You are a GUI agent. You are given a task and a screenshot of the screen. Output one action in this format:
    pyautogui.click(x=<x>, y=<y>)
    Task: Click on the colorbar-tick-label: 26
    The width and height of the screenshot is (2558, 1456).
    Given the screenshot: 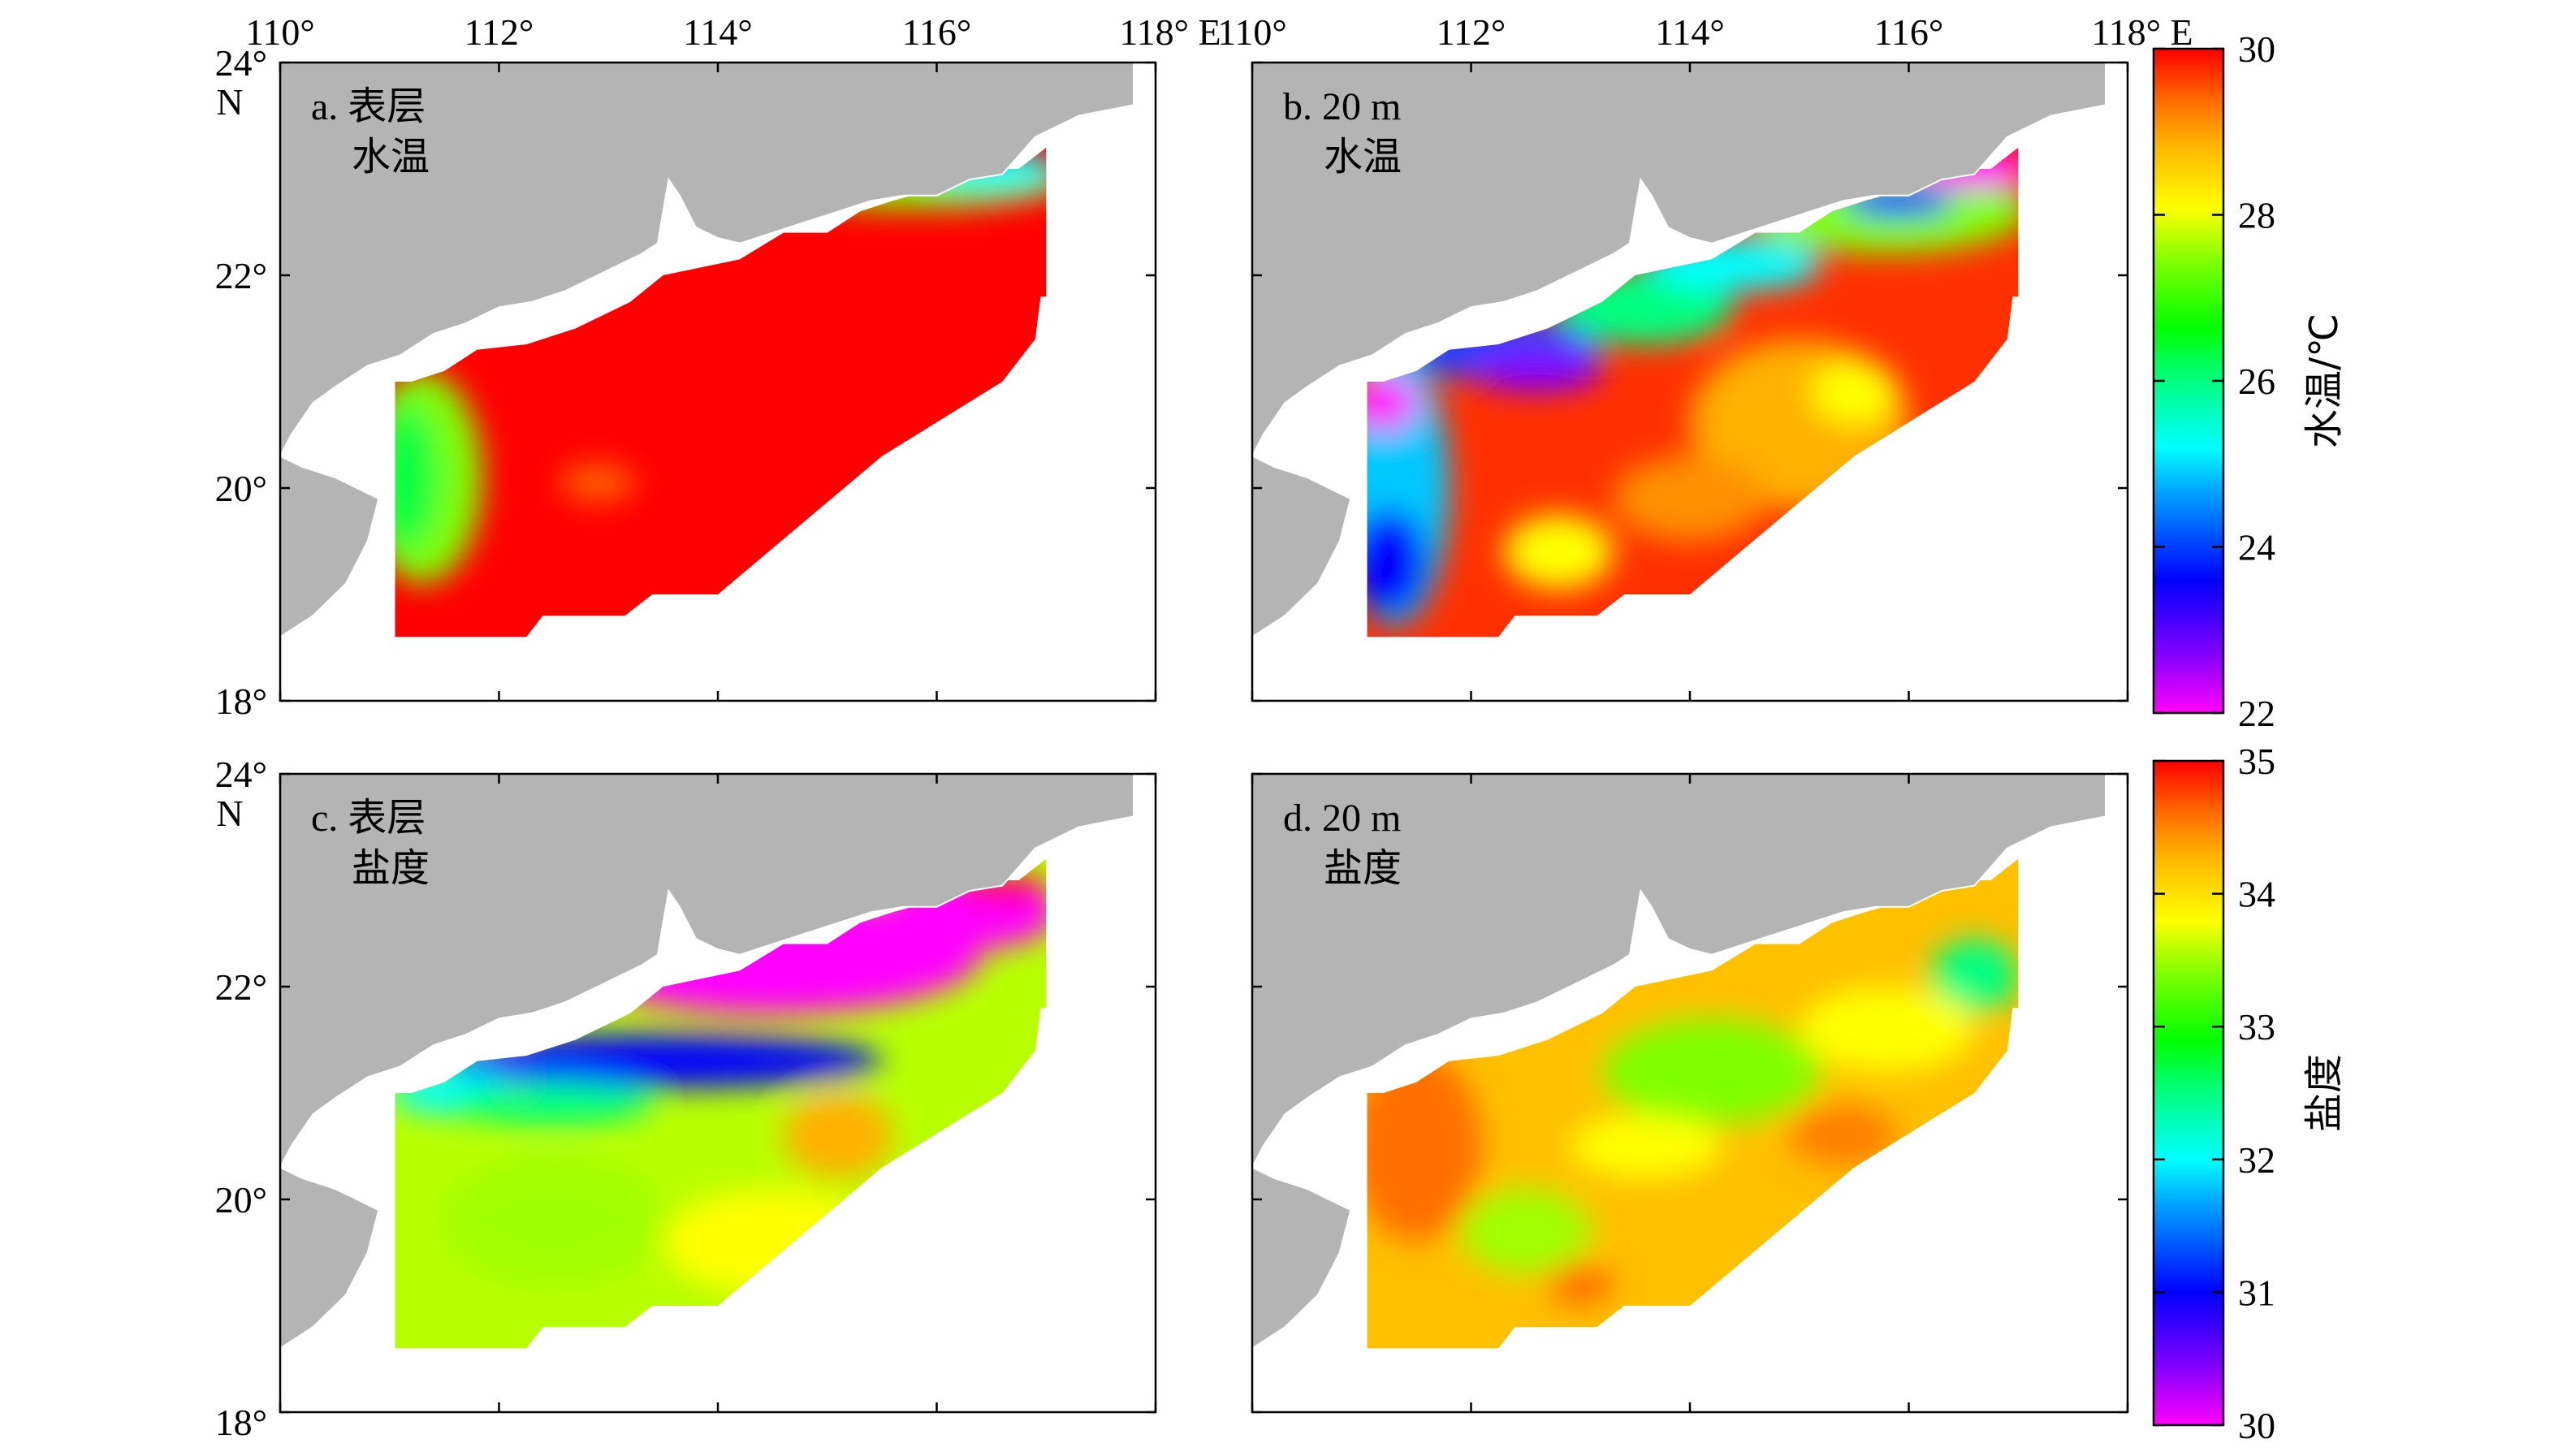 What is the action you would take?
    pyautogui.click(x=2256, y=381)
    